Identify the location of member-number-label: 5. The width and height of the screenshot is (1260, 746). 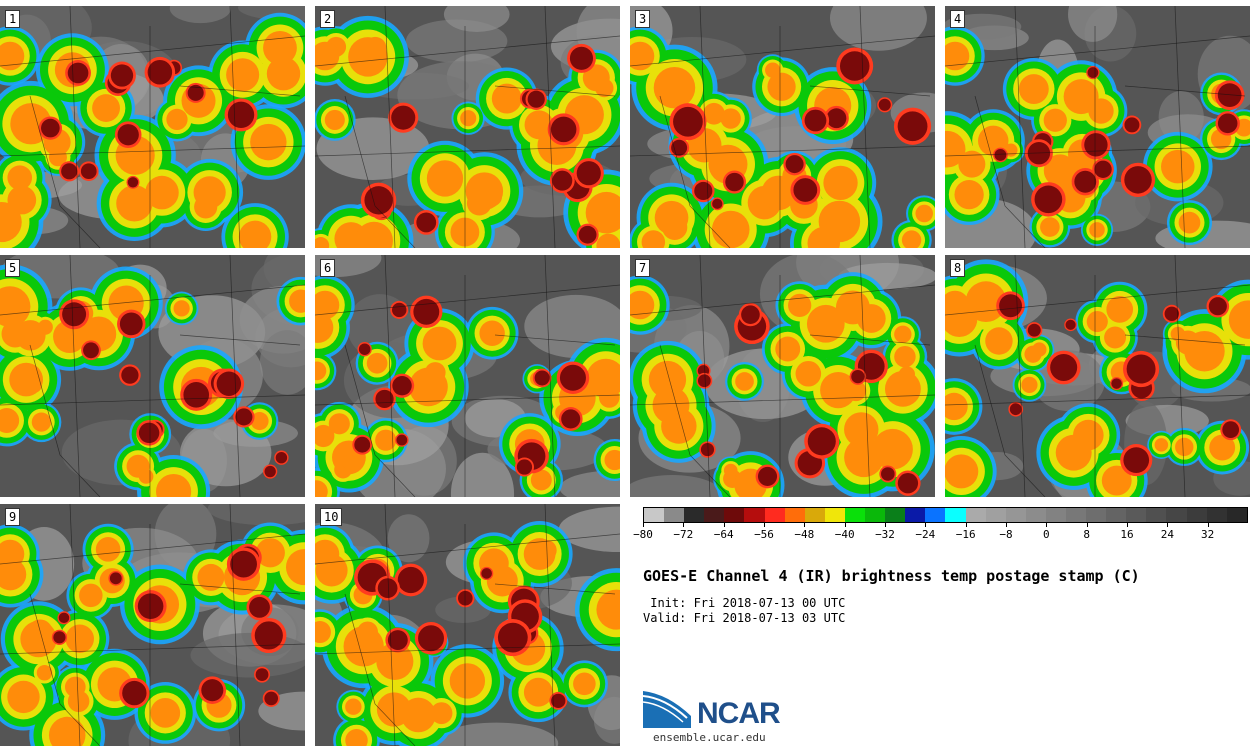
(13, 268).